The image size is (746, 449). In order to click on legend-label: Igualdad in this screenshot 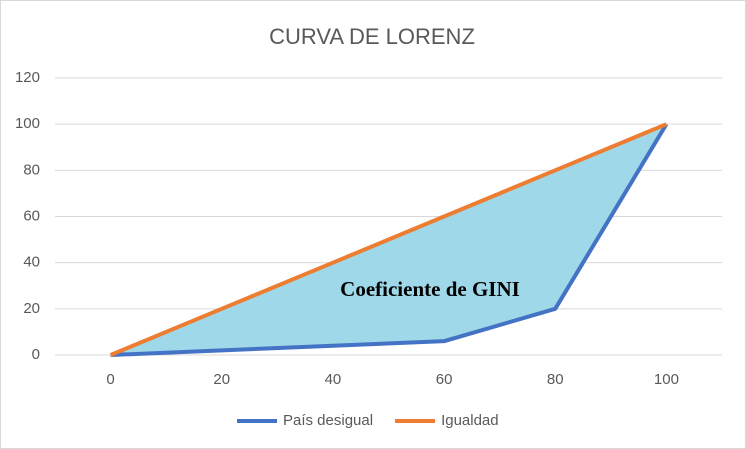, I will do `click(470, 420)`.